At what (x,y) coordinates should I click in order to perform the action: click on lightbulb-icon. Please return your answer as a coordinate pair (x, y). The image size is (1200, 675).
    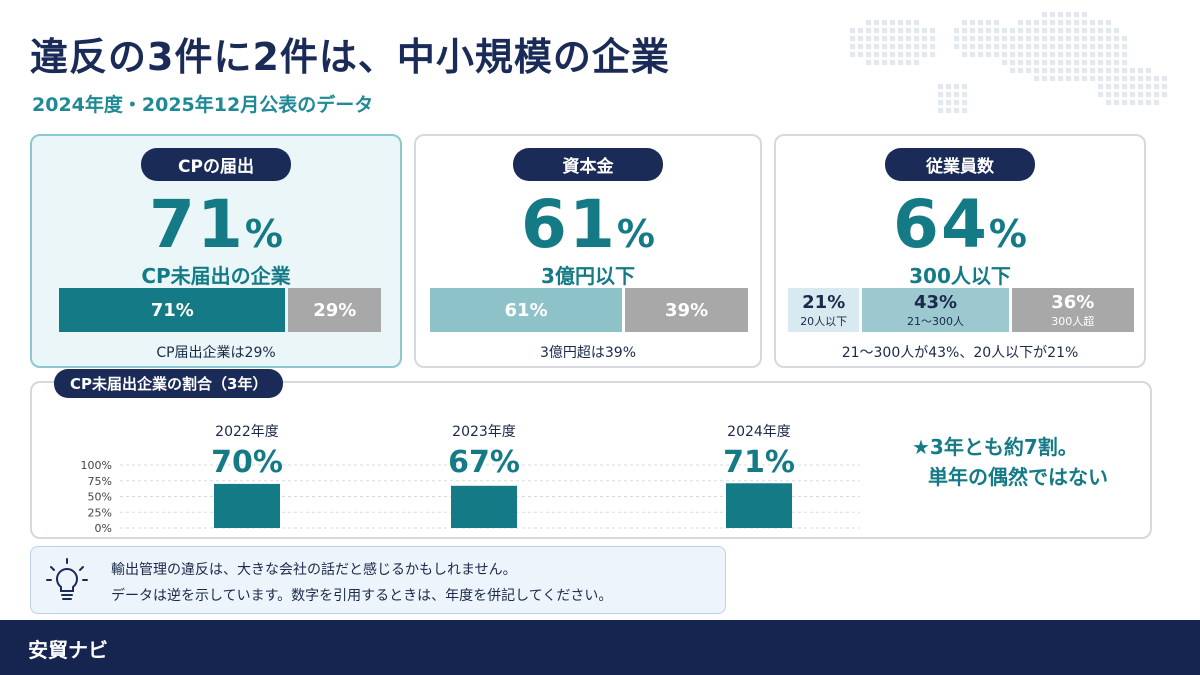
    Looking at the image, I should click on (67, 579).